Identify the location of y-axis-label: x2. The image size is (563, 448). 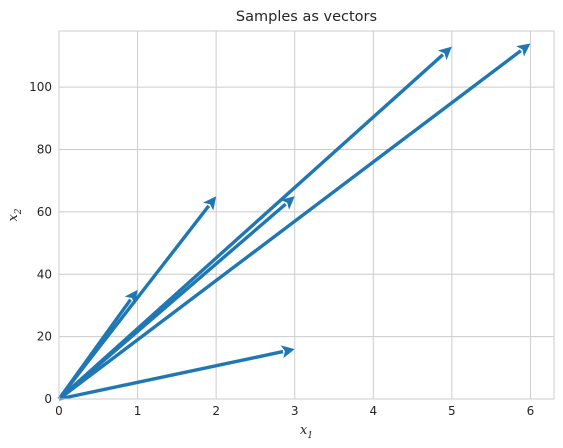
(15, 214).